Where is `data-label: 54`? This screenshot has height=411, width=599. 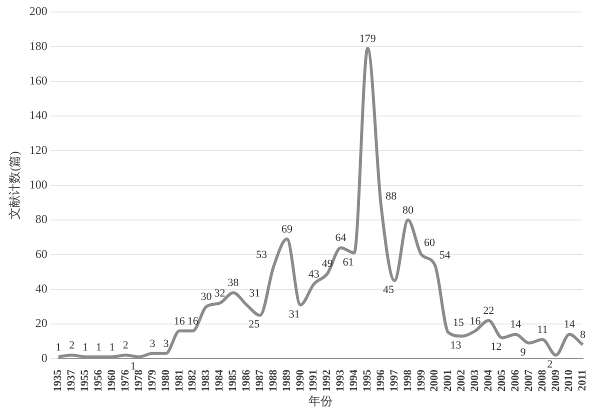
data-label: 54 is located at coordinates (445, 255).